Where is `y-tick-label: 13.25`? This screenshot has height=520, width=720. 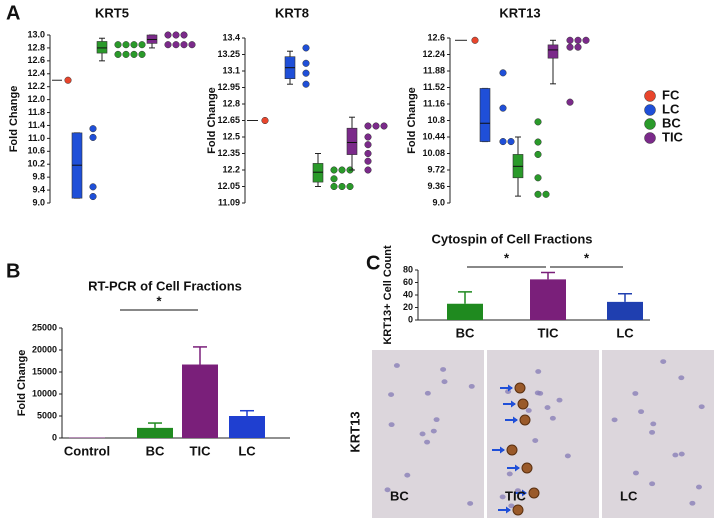 y-tick-label: 13.25 is located at coordinates (228, 54).